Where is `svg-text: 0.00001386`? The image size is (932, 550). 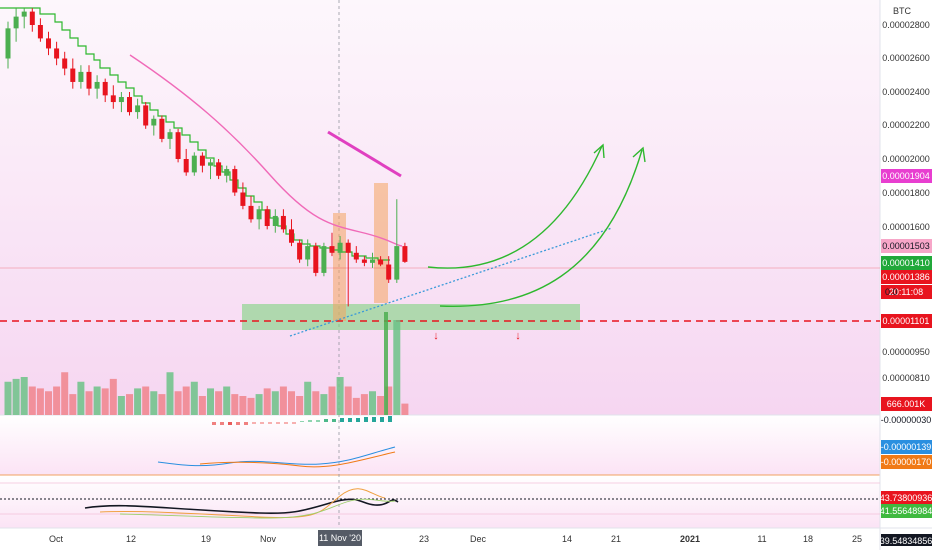 svg-text: 0.00001386 is located at coordinates (906, 277).